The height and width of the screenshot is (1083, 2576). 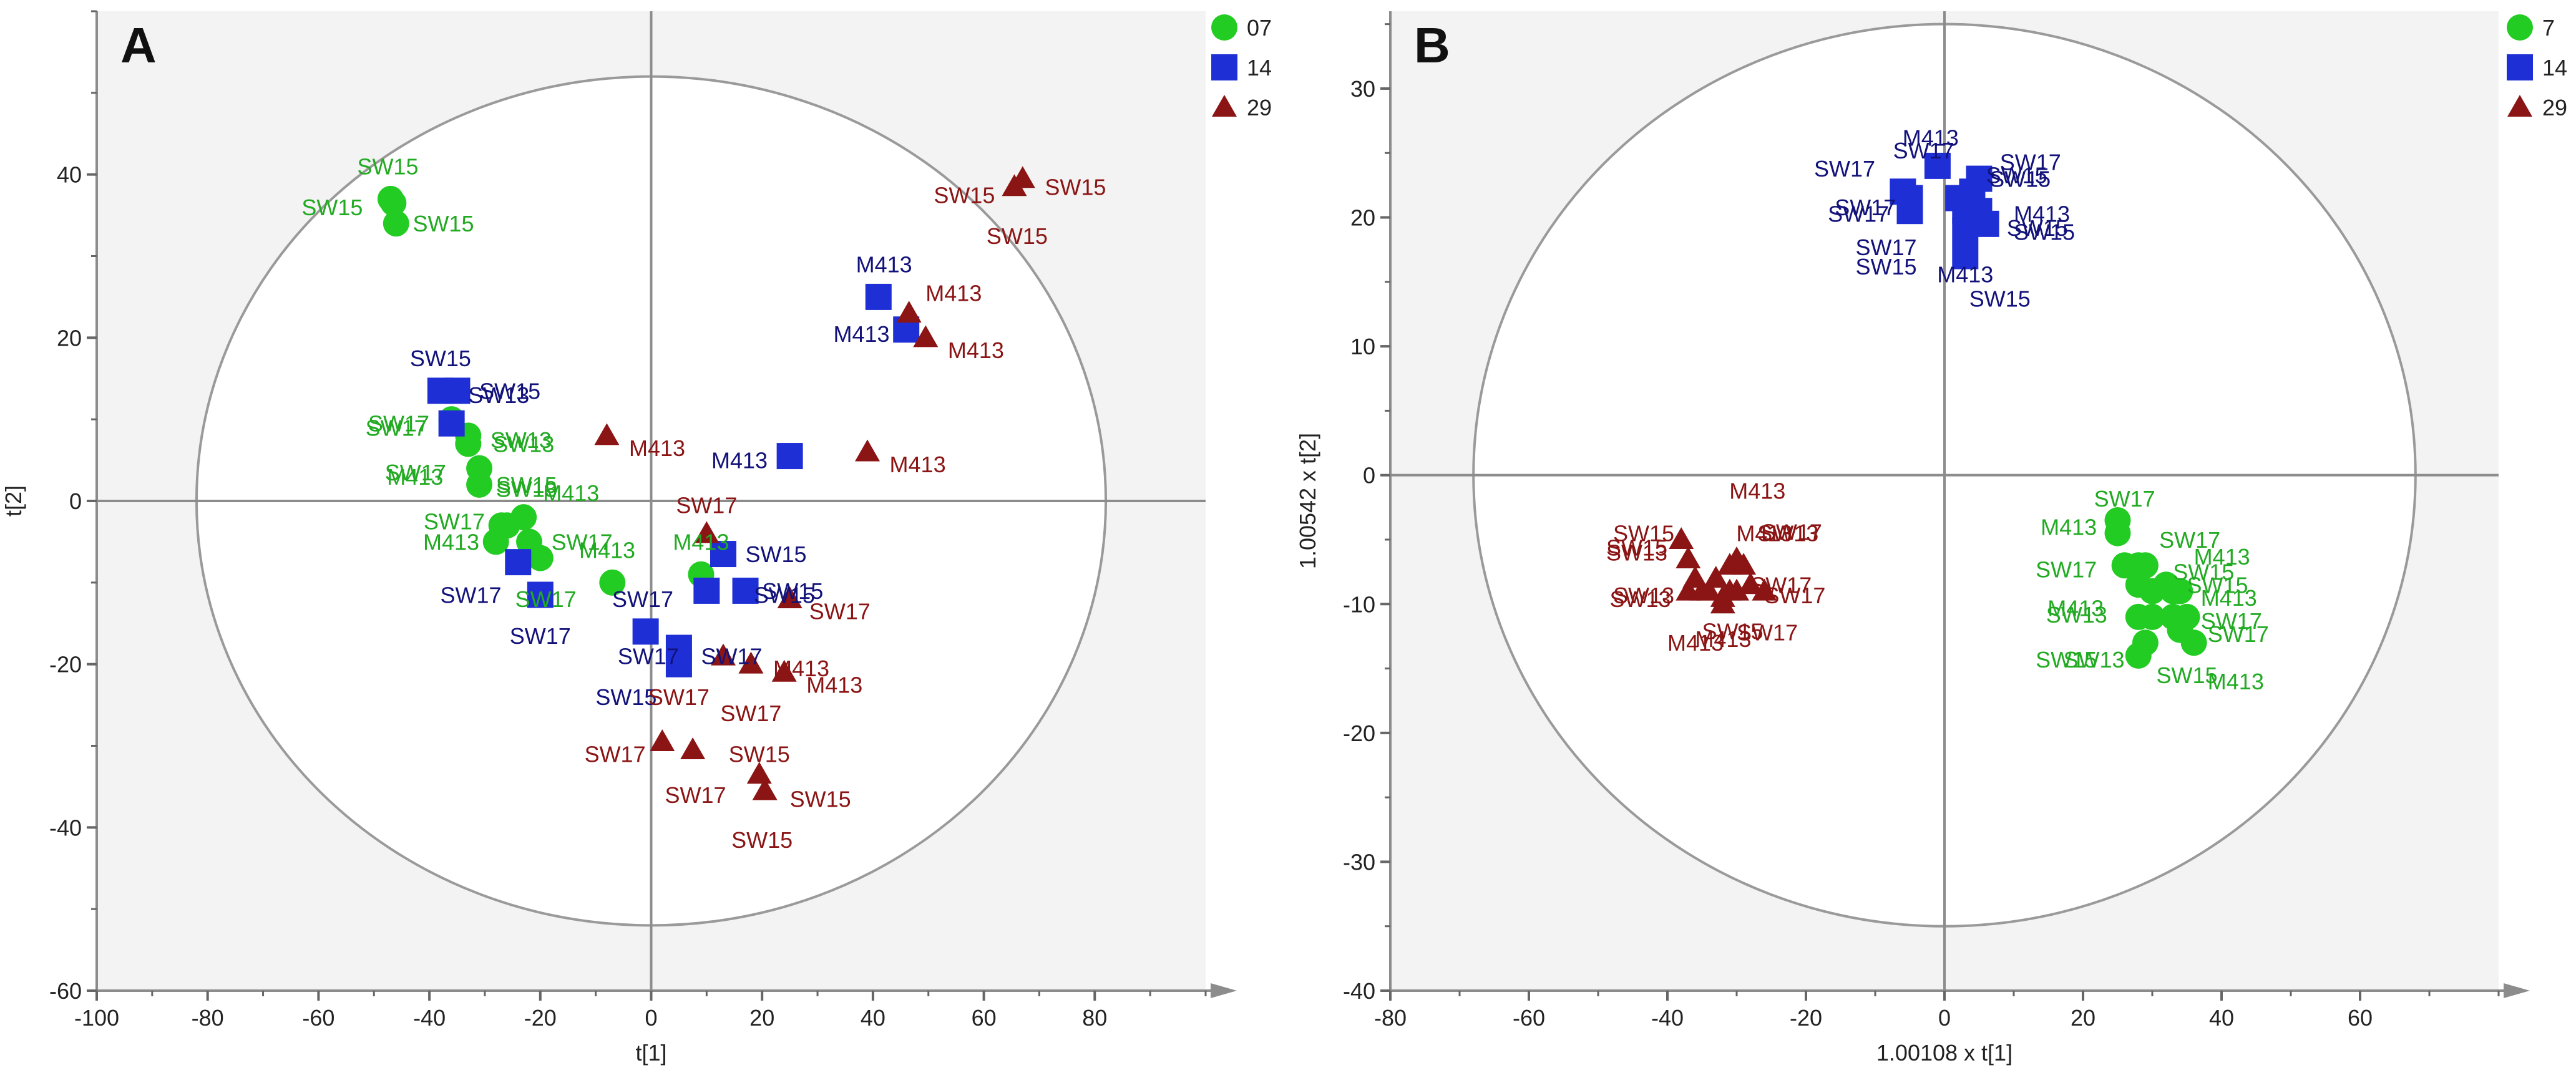 What do you see at coordinates (1259, 67) in the screenshot?
I see `legend-label: 14` at bounding box center [1259, 67].